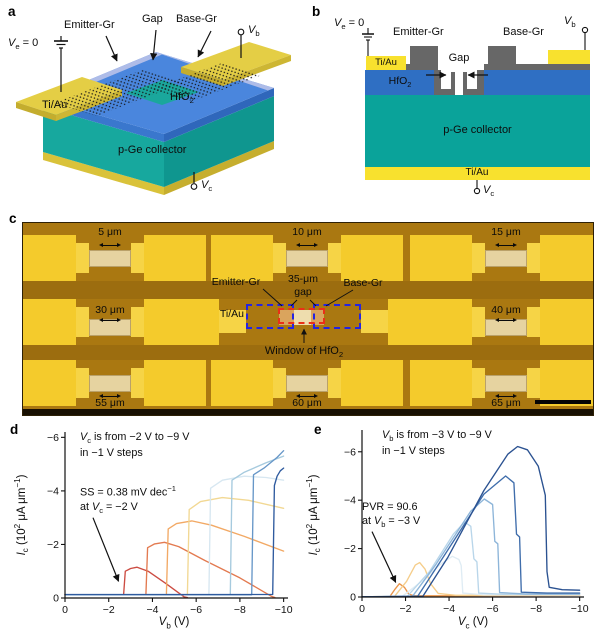 This screenshot has width=600, height=638. I want to click on panel-letter-b: b, so click(316, 11).